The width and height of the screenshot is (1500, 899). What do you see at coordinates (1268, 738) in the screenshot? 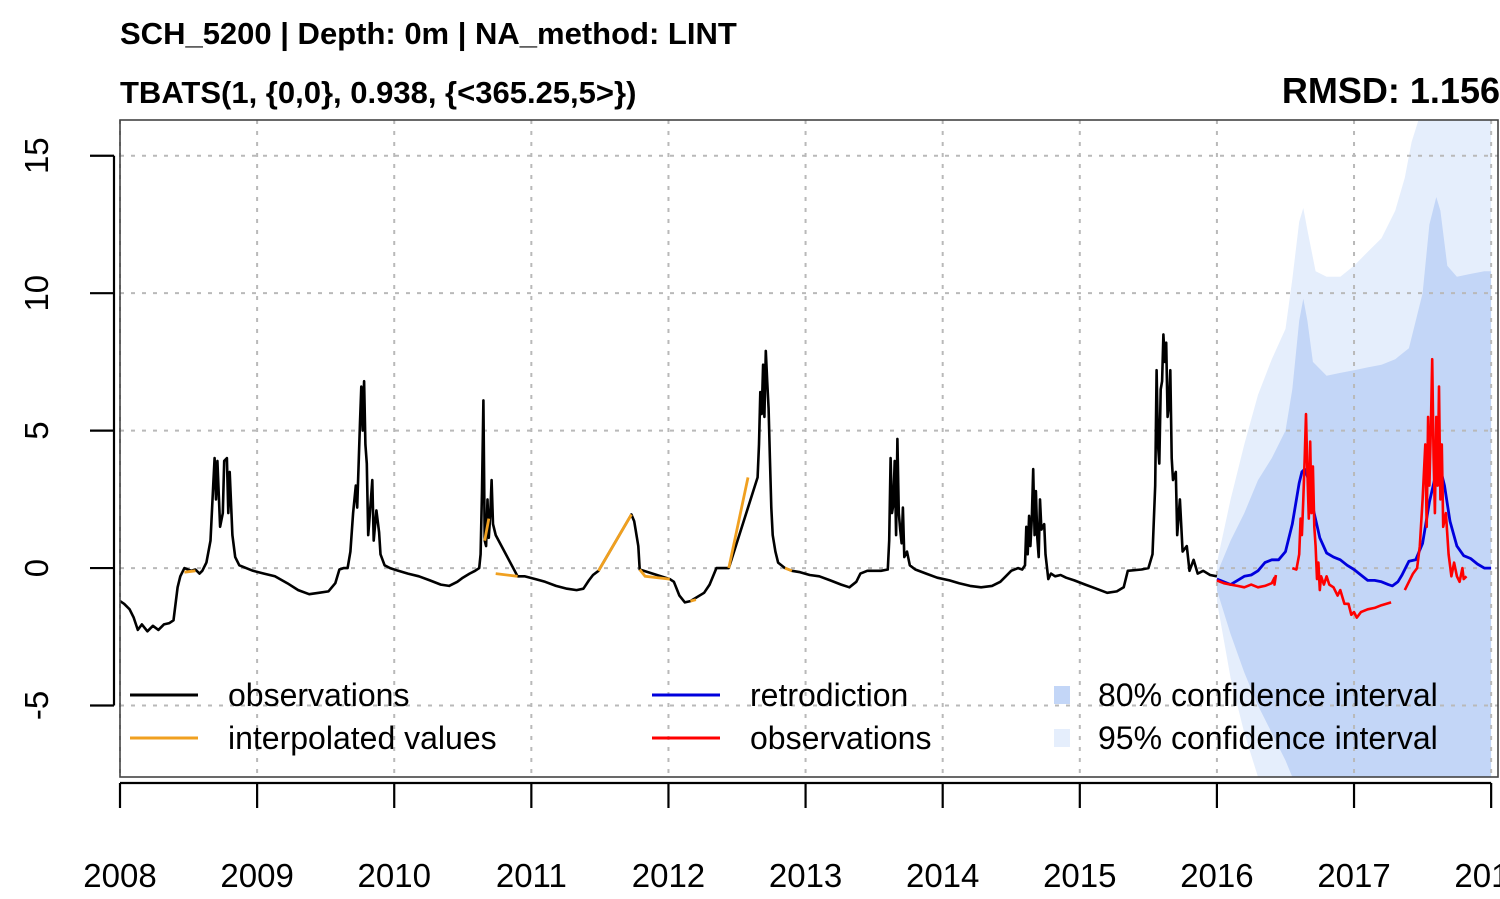
I see `legend-label: 95% confidence interval` at bounding box center [1268, 738].